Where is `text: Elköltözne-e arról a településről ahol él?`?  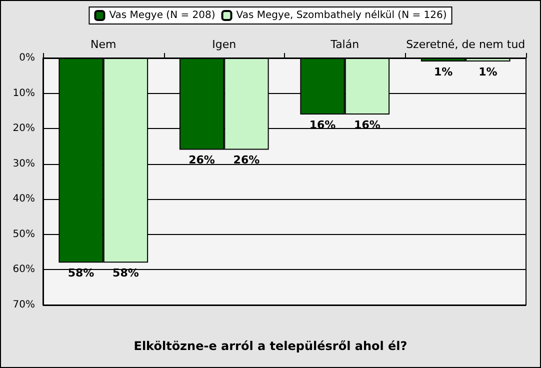
text: Elköltözne-e arról a településről ahol él? is located at coordinates (271, 346).